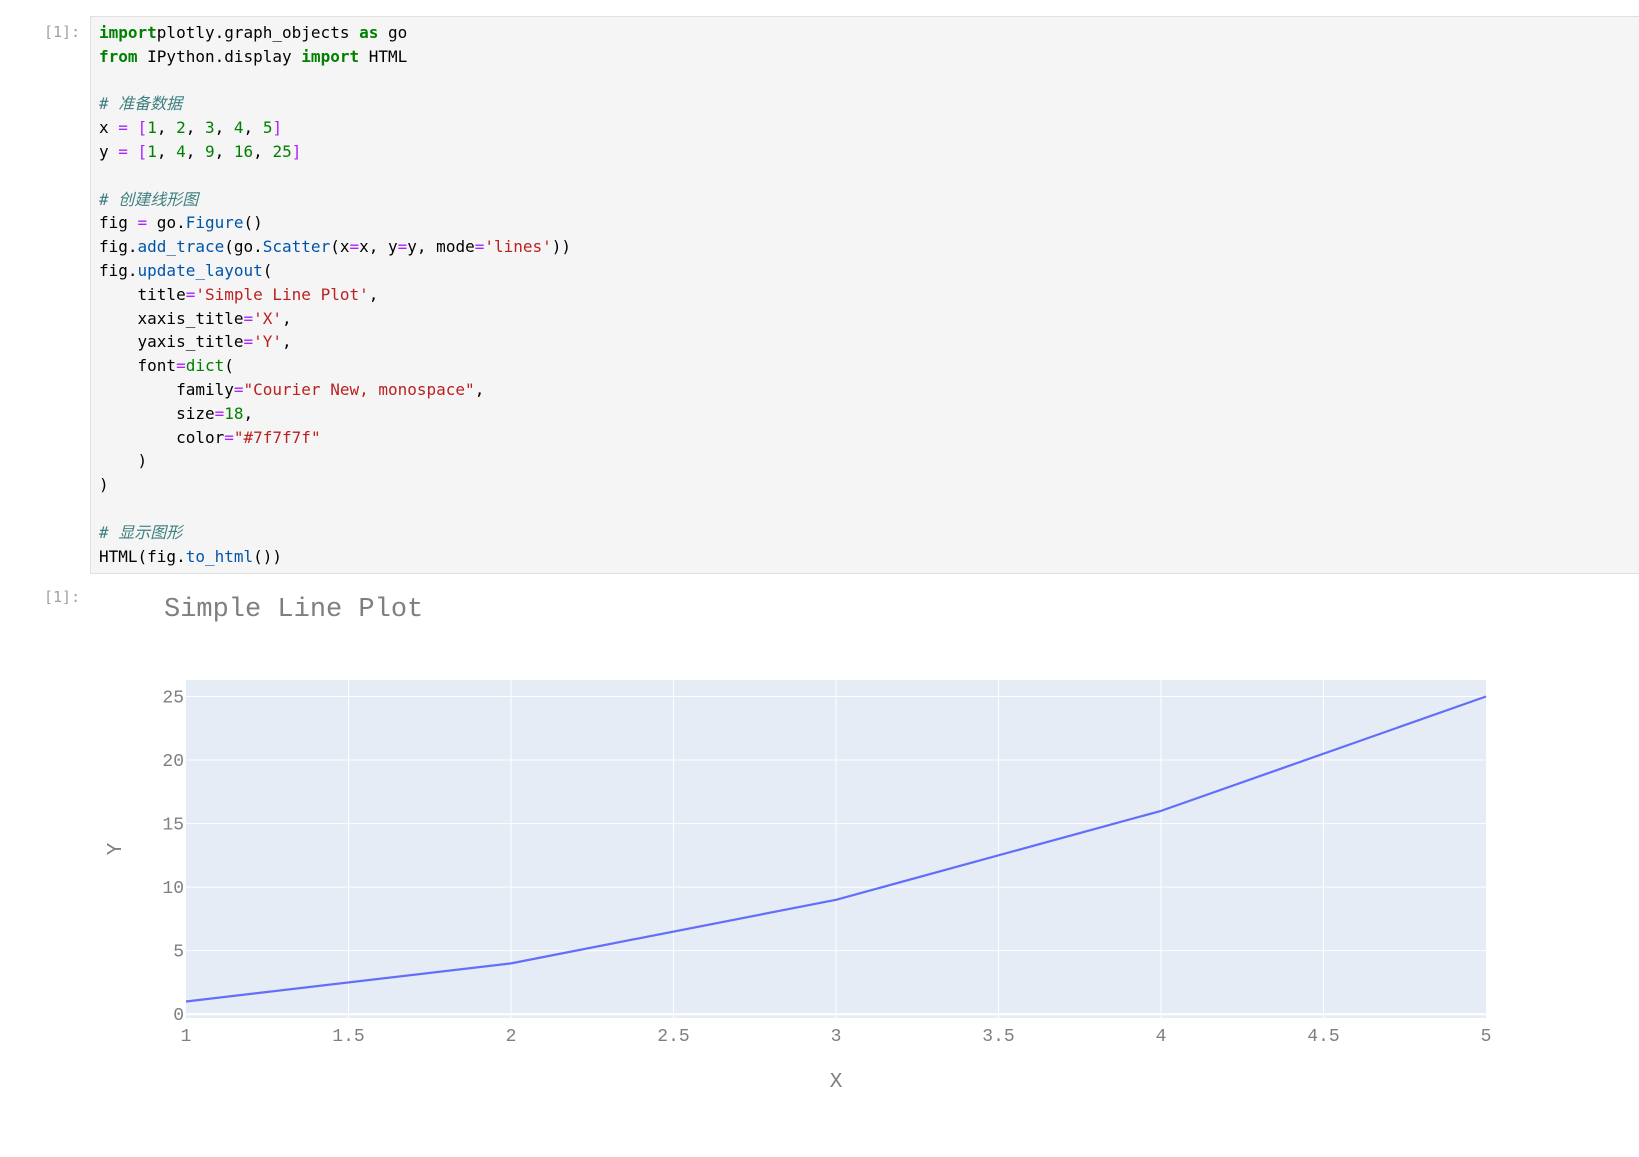  I want to click on code-token: 'Y', so click(268, 342).